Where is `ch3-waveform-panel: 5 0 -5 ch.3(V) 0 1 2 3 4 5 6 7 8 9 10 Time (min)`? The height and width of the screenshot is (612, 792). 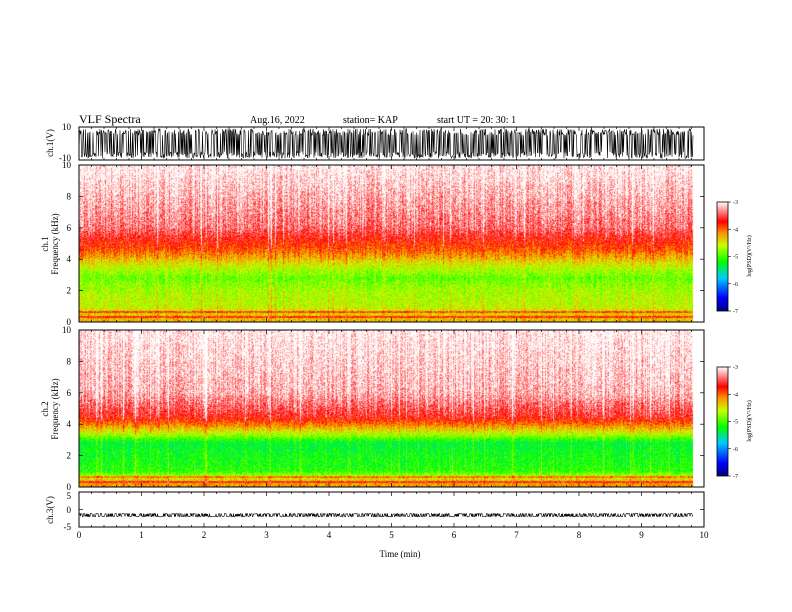 ch3-waveform-panel: 5 0 -5 ch.3(V) 0 1 2 3 4 5 6 7 8 9 10 Time (min) is located at coordinates (377, 525).